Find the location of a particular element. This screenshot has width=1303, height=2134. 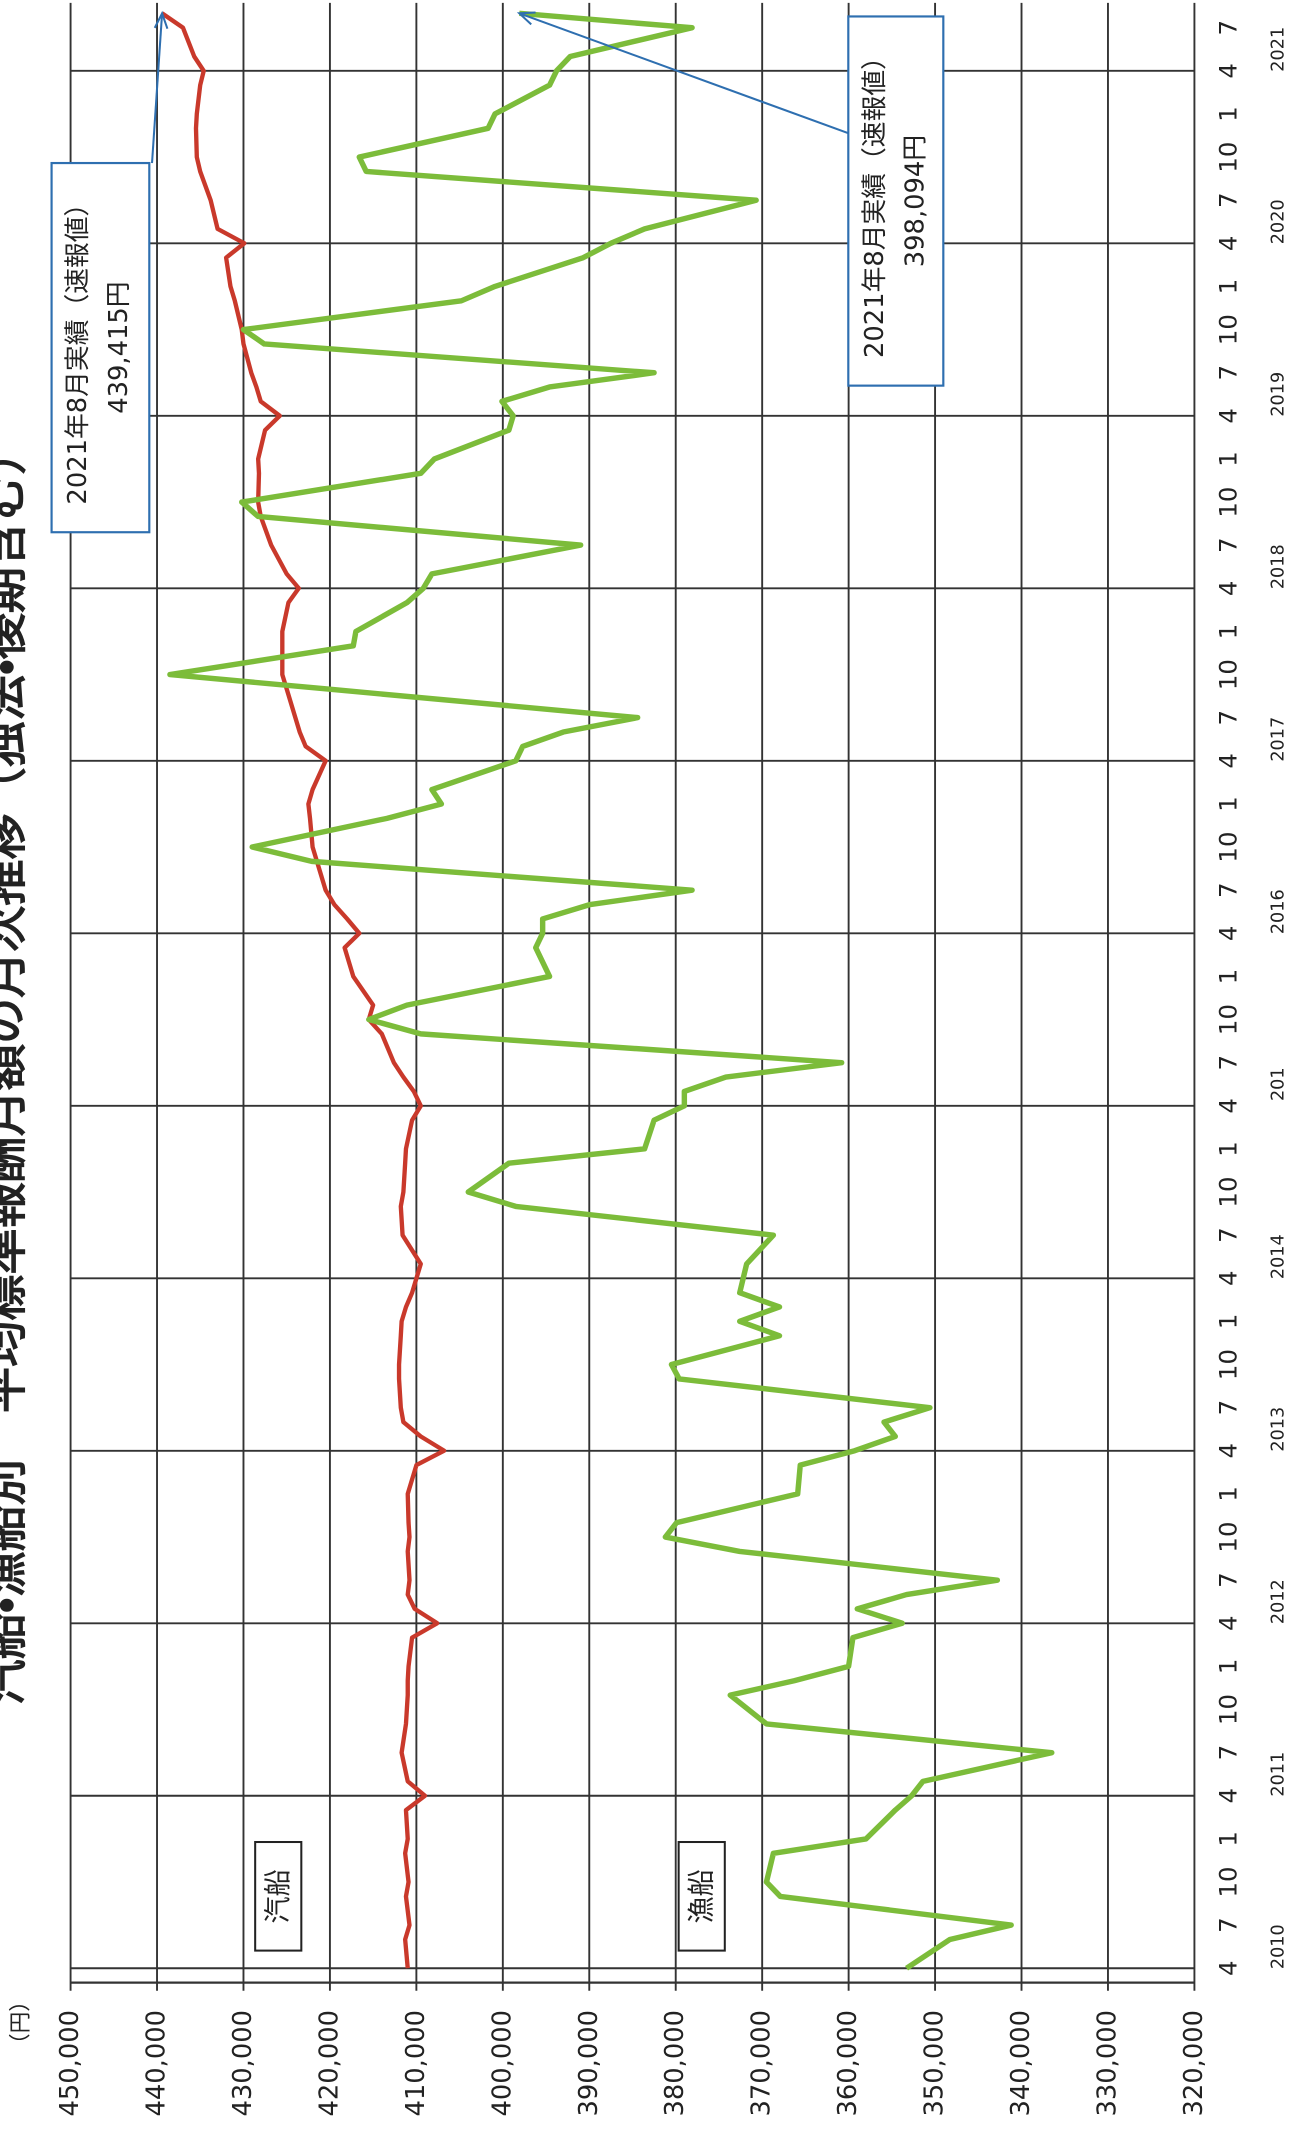

y-tick-label: 410,000 is located at coordinates (416, 2063).